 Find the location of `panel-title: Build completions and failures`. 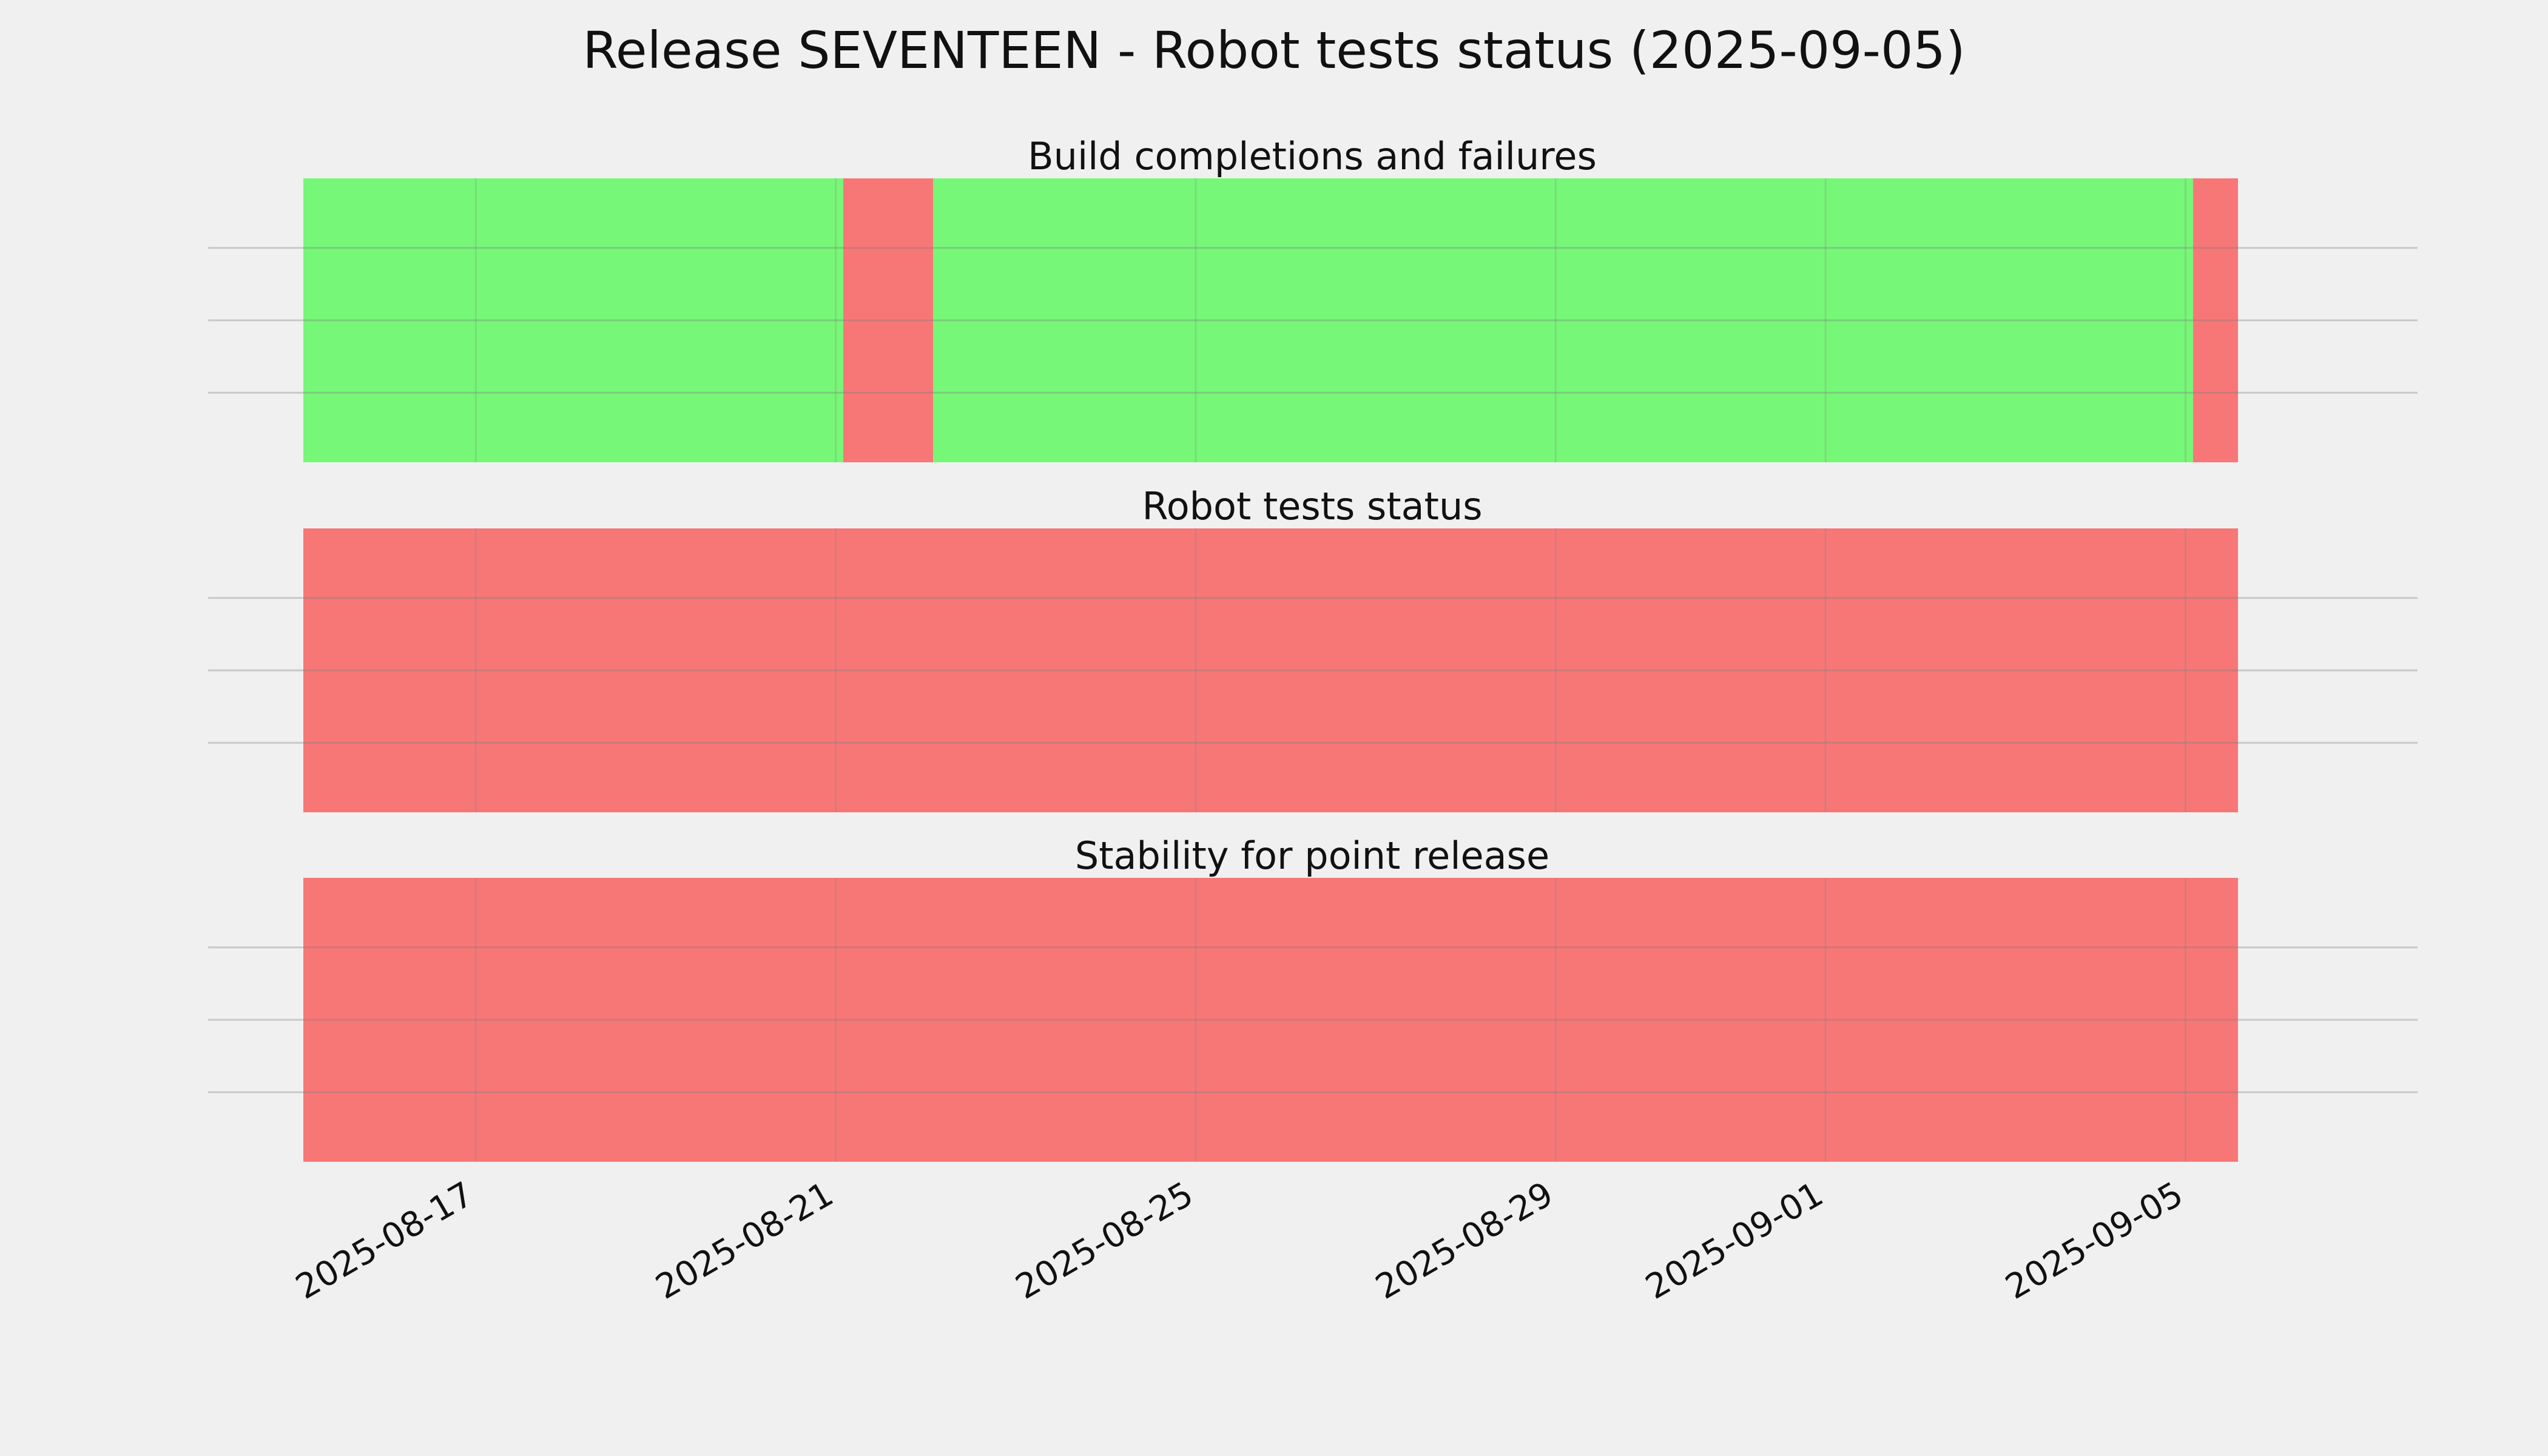

panel-title: Build completions and failures is located at coordinates (1312, 156).